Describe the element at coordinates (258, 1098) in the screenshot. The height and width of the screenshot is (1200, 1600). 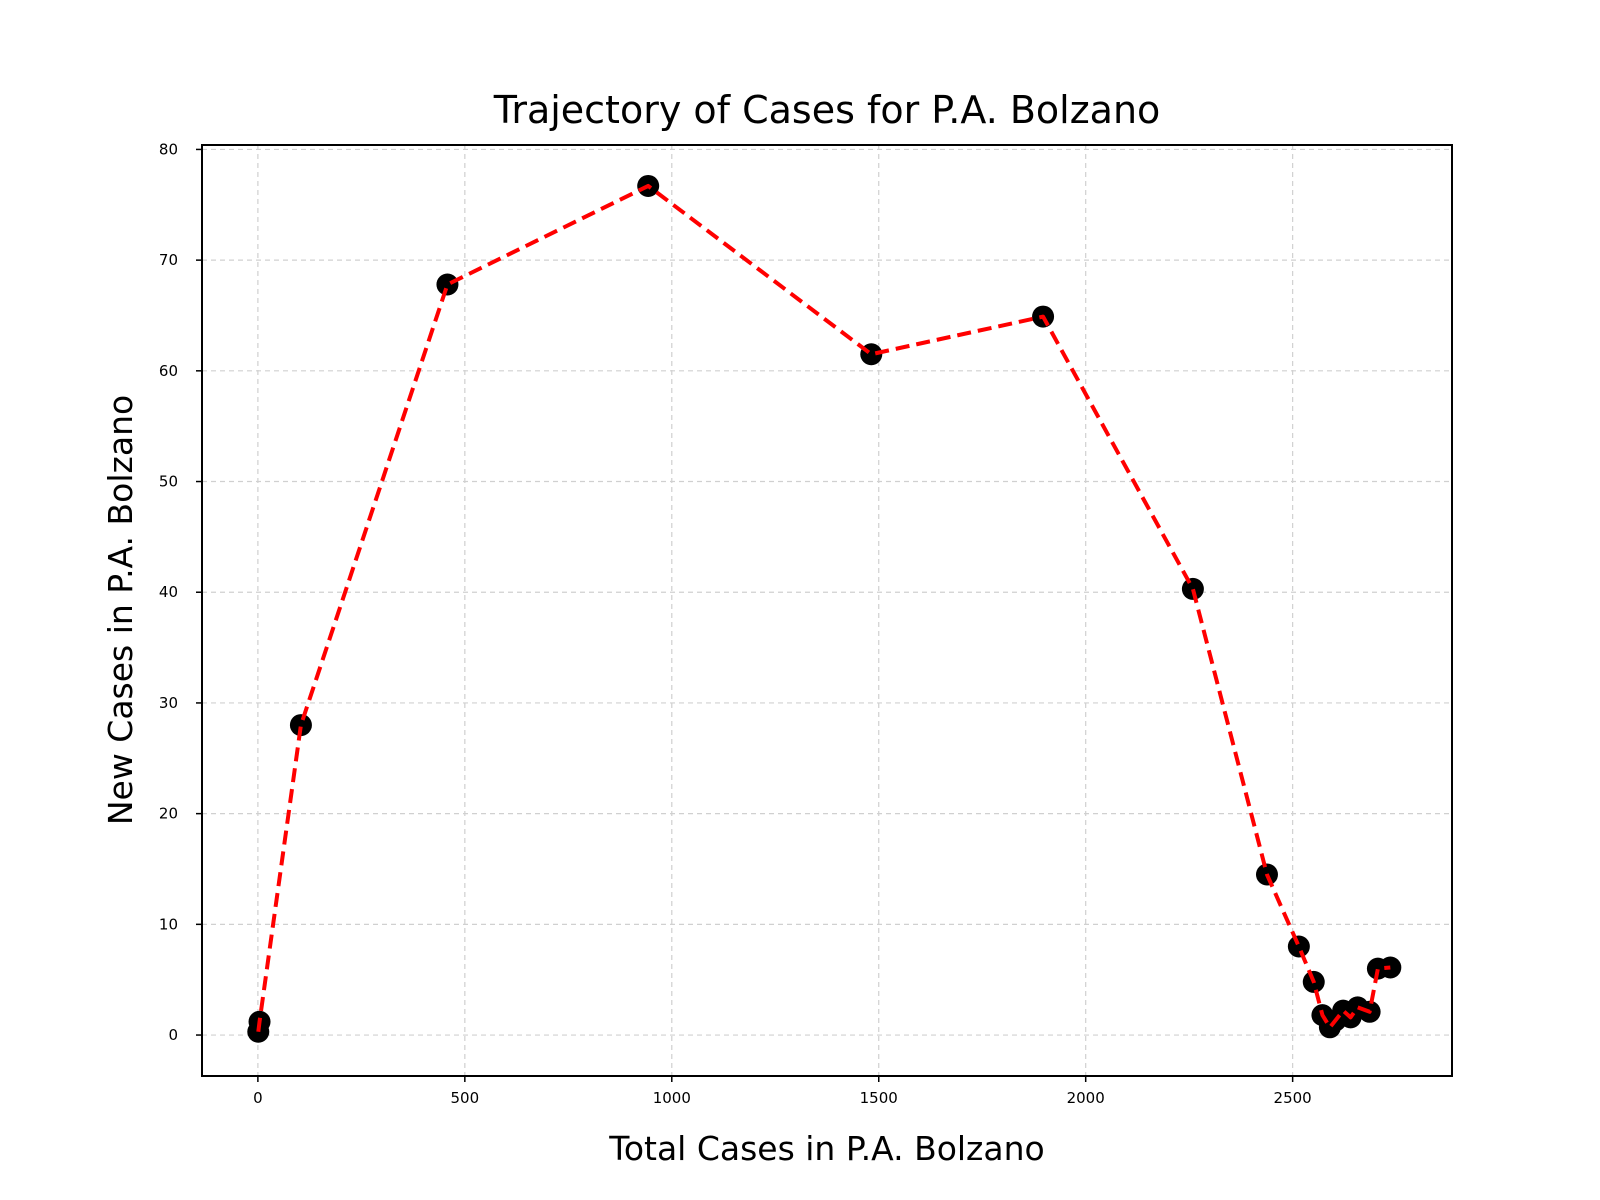
I see `x-tick-label: 0` at that location.